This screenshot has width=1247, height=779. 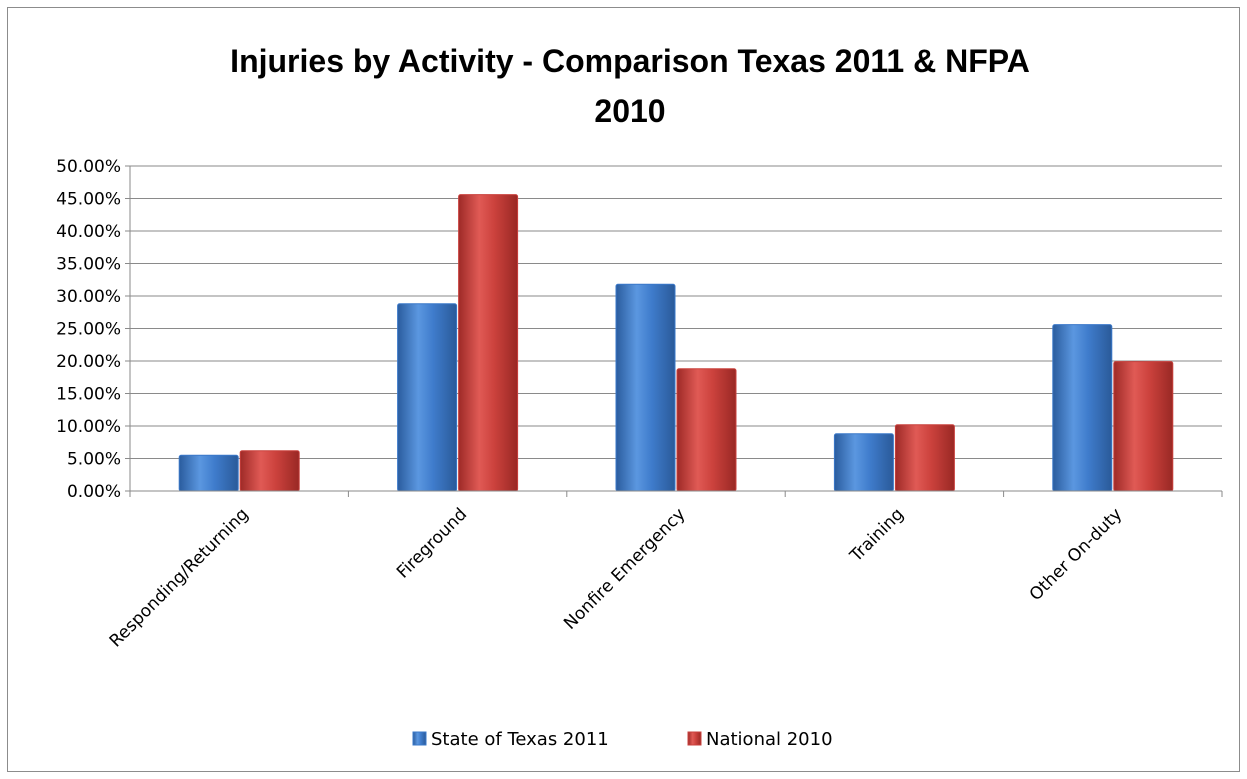 I want to click on legend: State of Texas 2011 National 2010, so click(x=622, y=739).